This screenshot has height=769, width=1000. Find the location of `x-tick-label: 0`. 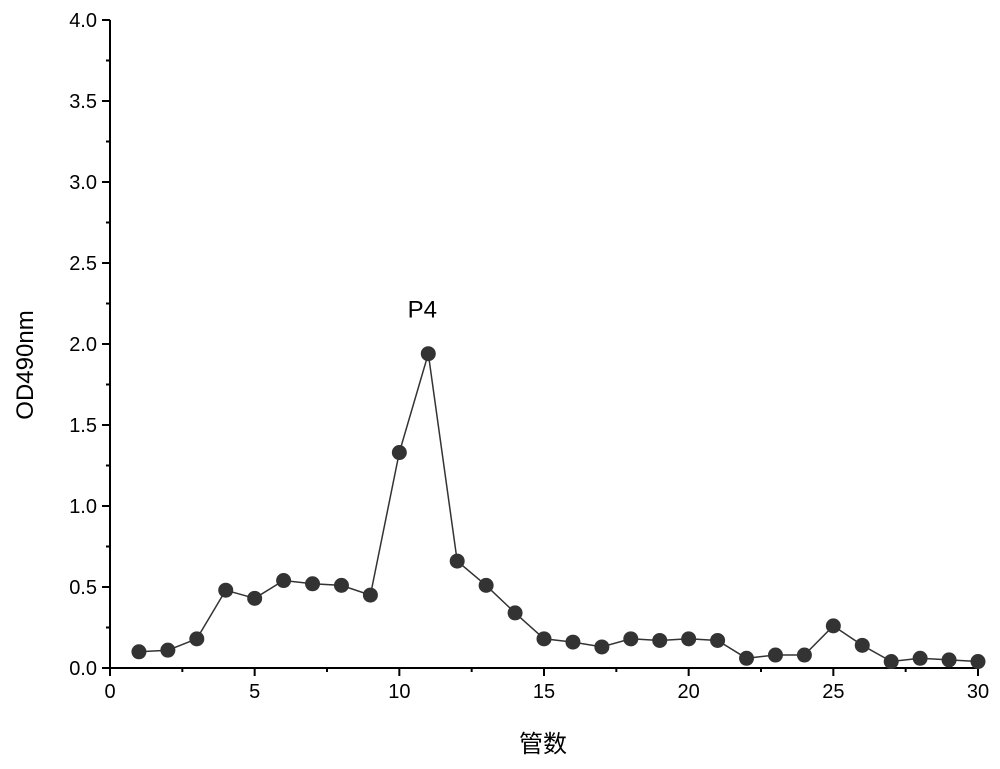

x-tick-label: 0 is located at coordinates (109, 692).